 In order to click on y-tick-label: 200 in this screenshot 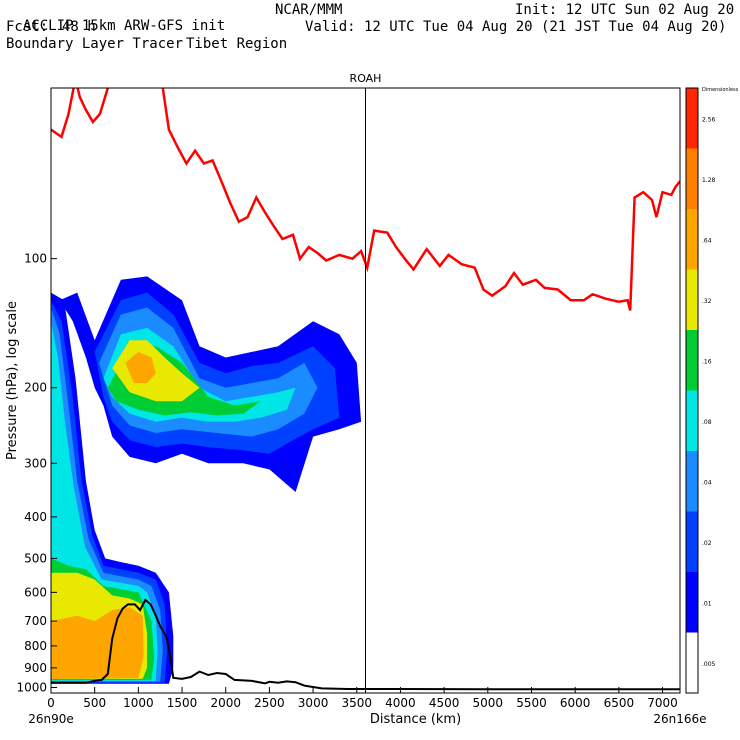, I will do `click(35, 388)`.